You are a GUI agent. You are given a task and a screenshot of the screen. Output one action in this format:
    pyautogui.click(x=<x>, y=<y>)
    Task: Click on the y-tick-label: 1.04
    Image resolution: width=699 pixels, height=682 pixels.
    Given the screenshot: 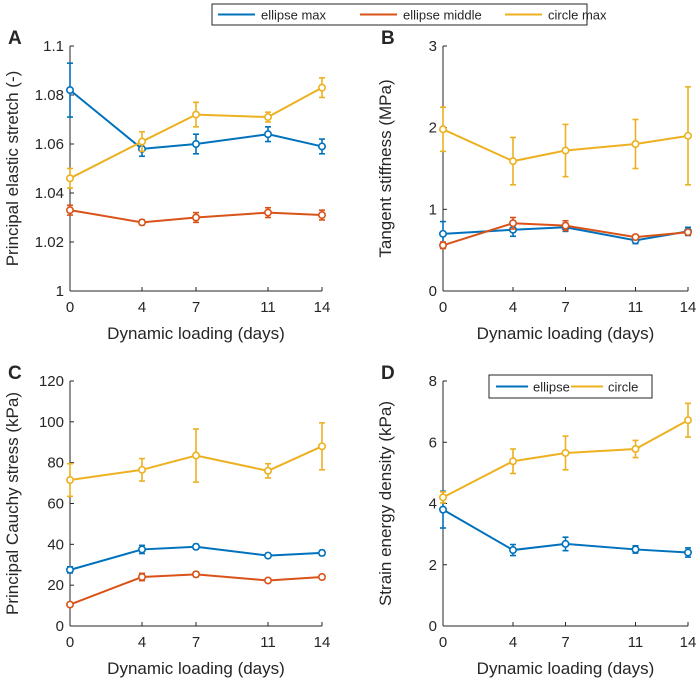 What is the action you would take?
    pyautogui.click(x=49, y=193)
    